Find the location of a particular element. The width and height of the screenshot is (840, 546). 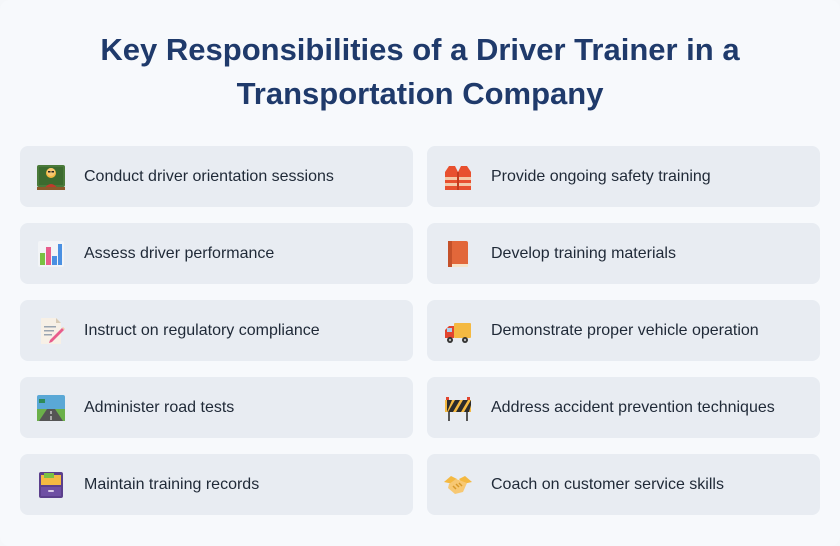

responsibility-card: Demonstrate proper vehicle operation is located at coordinates (623, 330).